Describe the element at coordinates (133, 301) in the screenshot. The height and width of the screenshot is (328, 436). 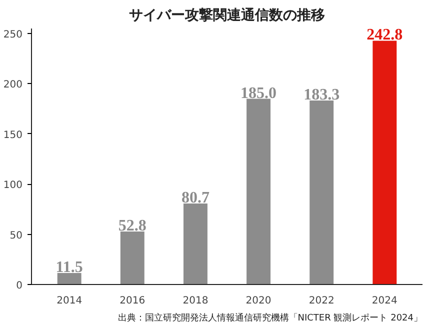
I see `x-tick-label: 2016` at that location.